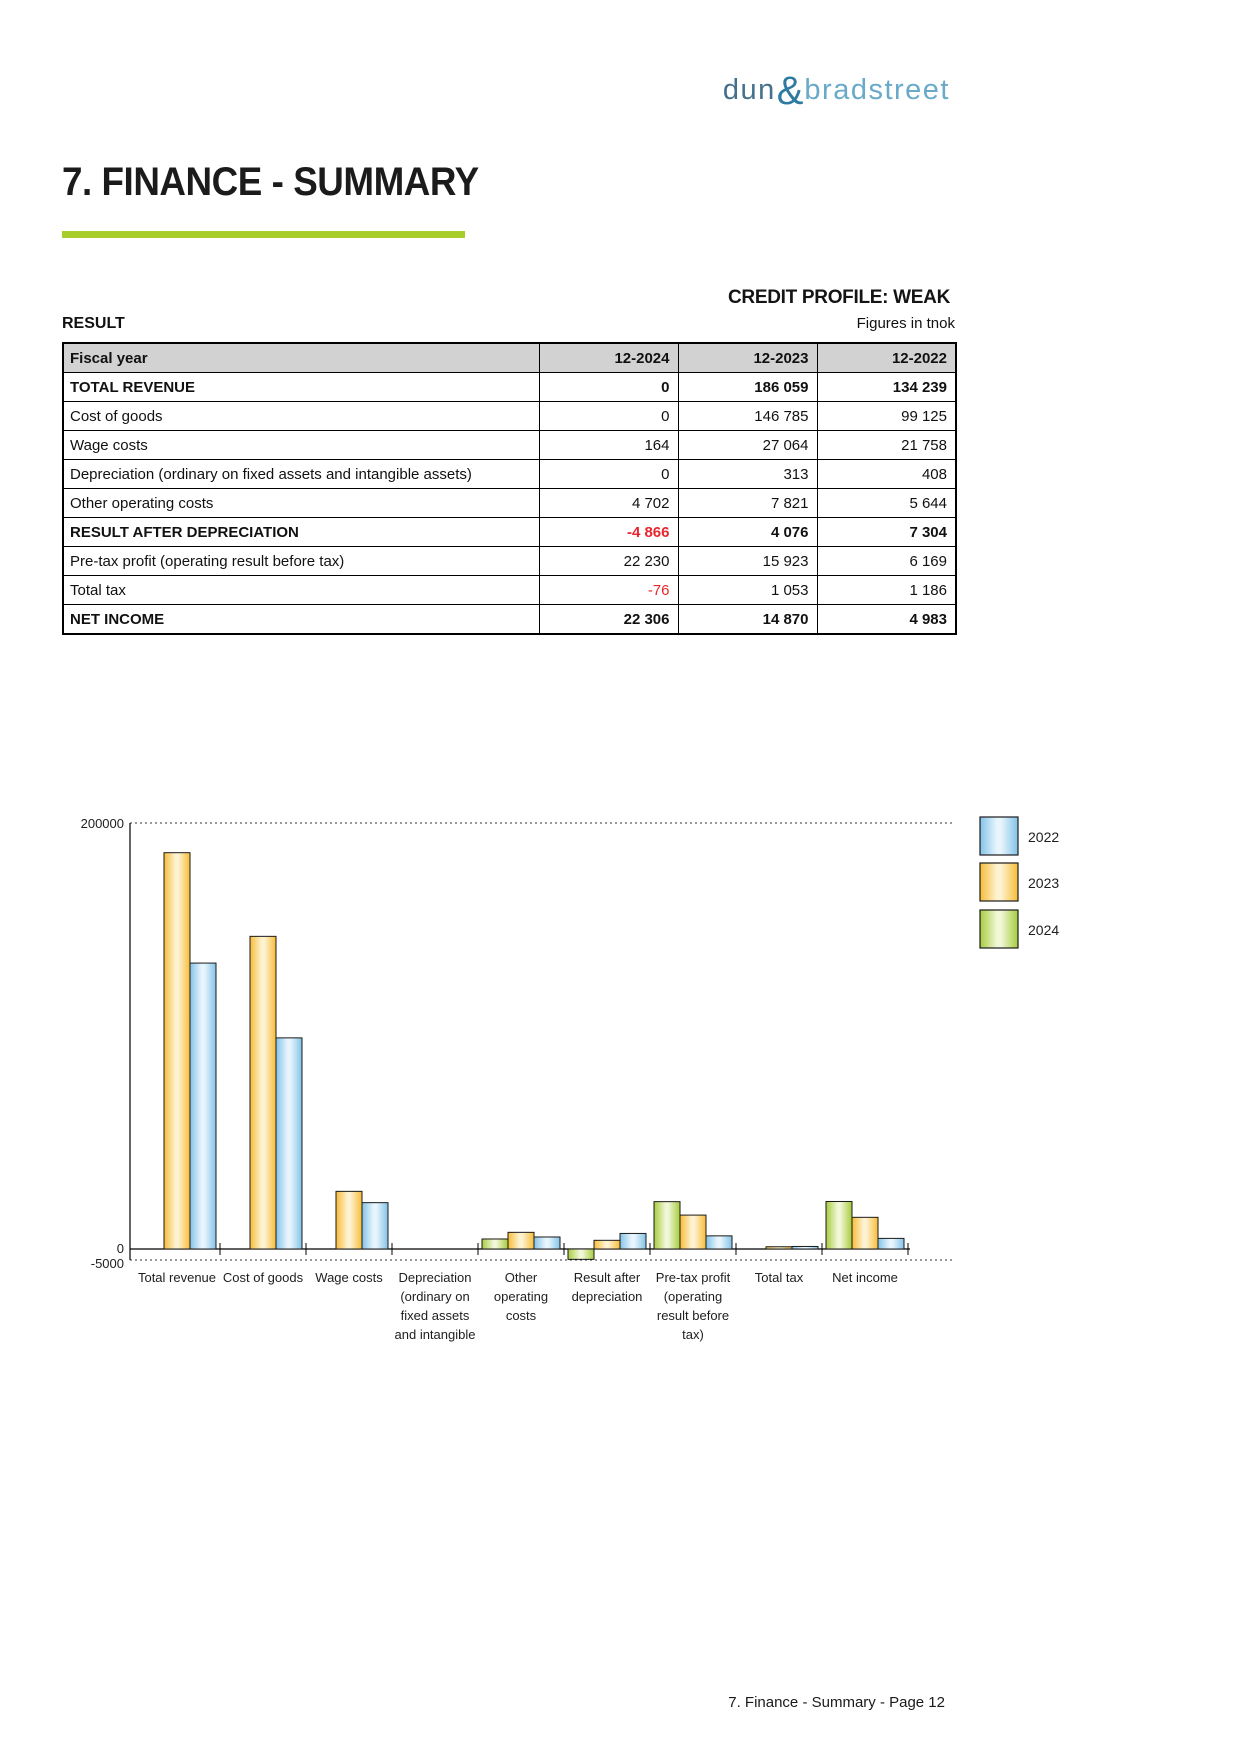  I want to click on row-label-cell: NET INCOME, so click(301, 619).